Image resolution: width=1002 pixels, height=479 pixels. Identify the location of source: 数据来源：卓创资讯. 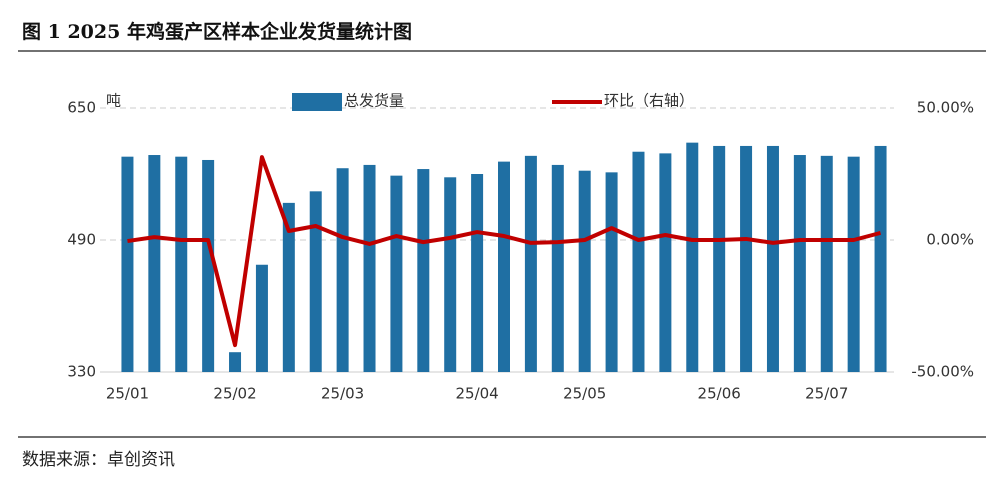
(98, 460).